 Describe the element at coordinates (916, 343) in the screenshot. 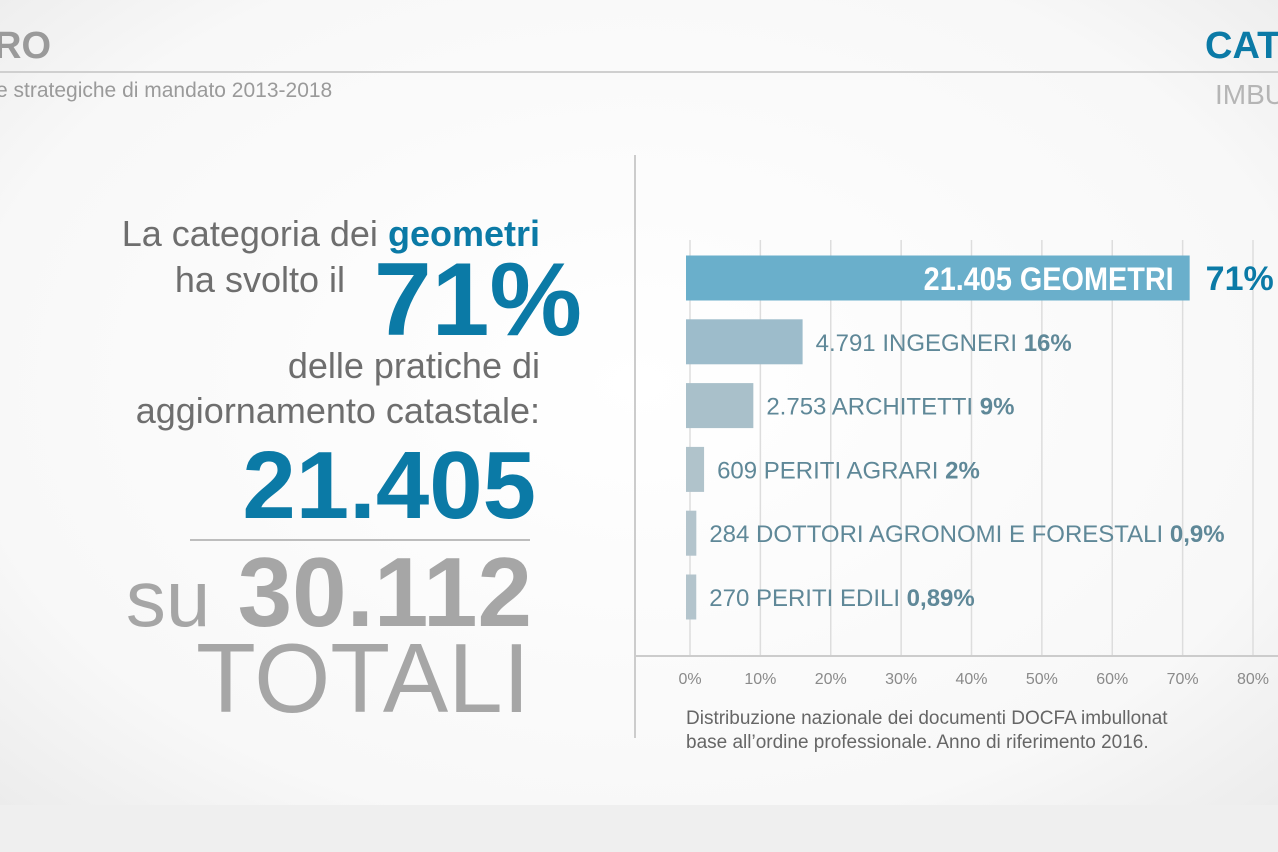

I see `bar-category: 4.791 INGEGNERI` at that location.